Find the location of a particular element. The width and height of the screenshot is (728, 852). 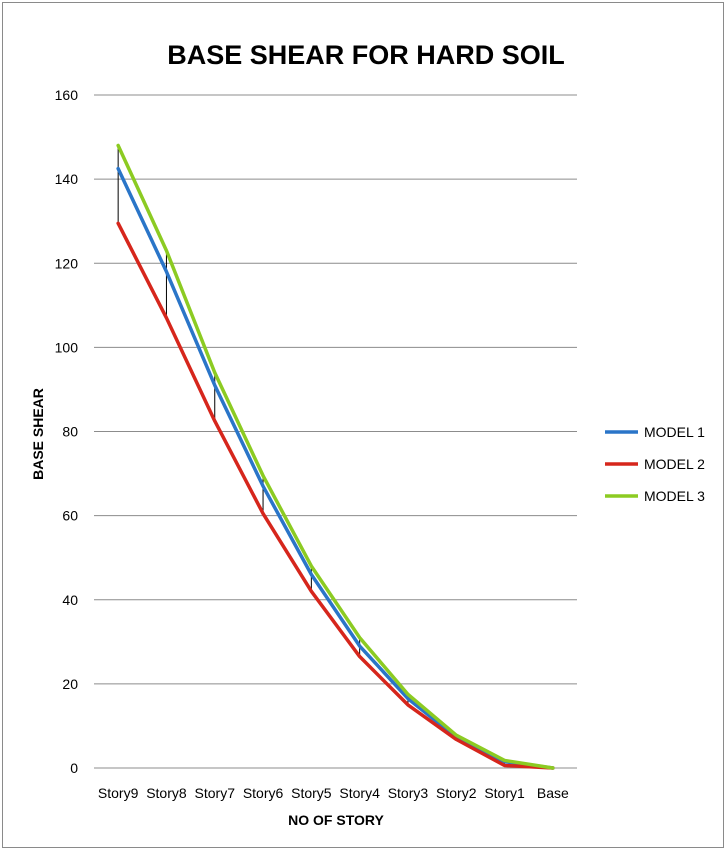

legend-label: MODEL 1 is located at coordinates (674, 432).